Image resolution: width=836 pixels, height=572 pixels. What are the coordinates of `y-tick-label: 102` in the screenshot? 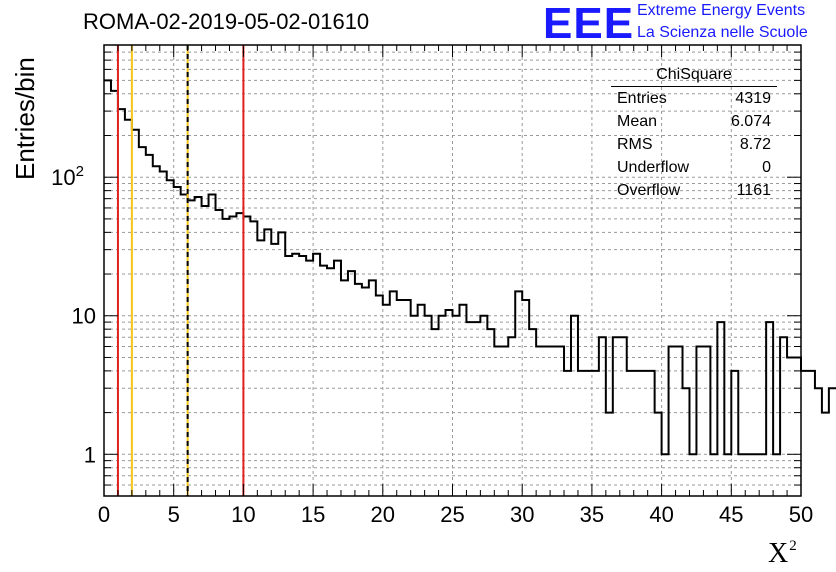 It's located at (67, 176).